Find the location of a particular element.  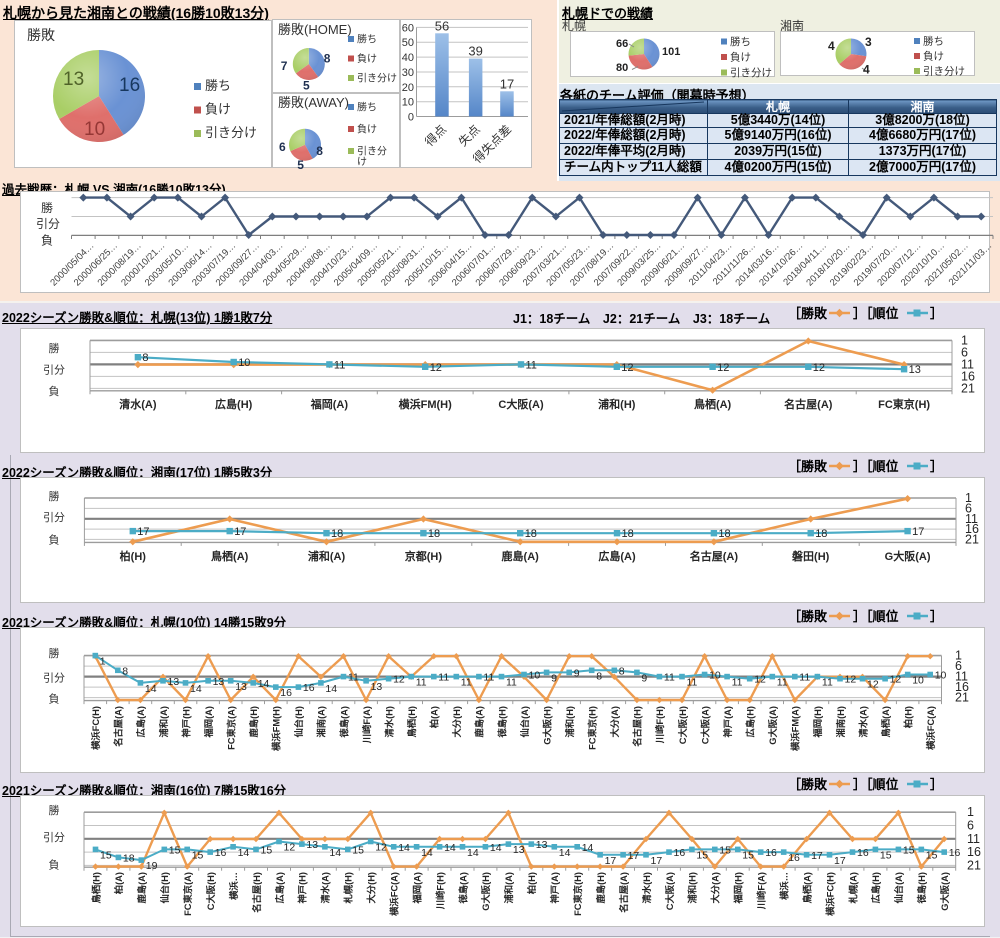

svg-text: 鳥栖(H) is located at coordinates (95, 888).